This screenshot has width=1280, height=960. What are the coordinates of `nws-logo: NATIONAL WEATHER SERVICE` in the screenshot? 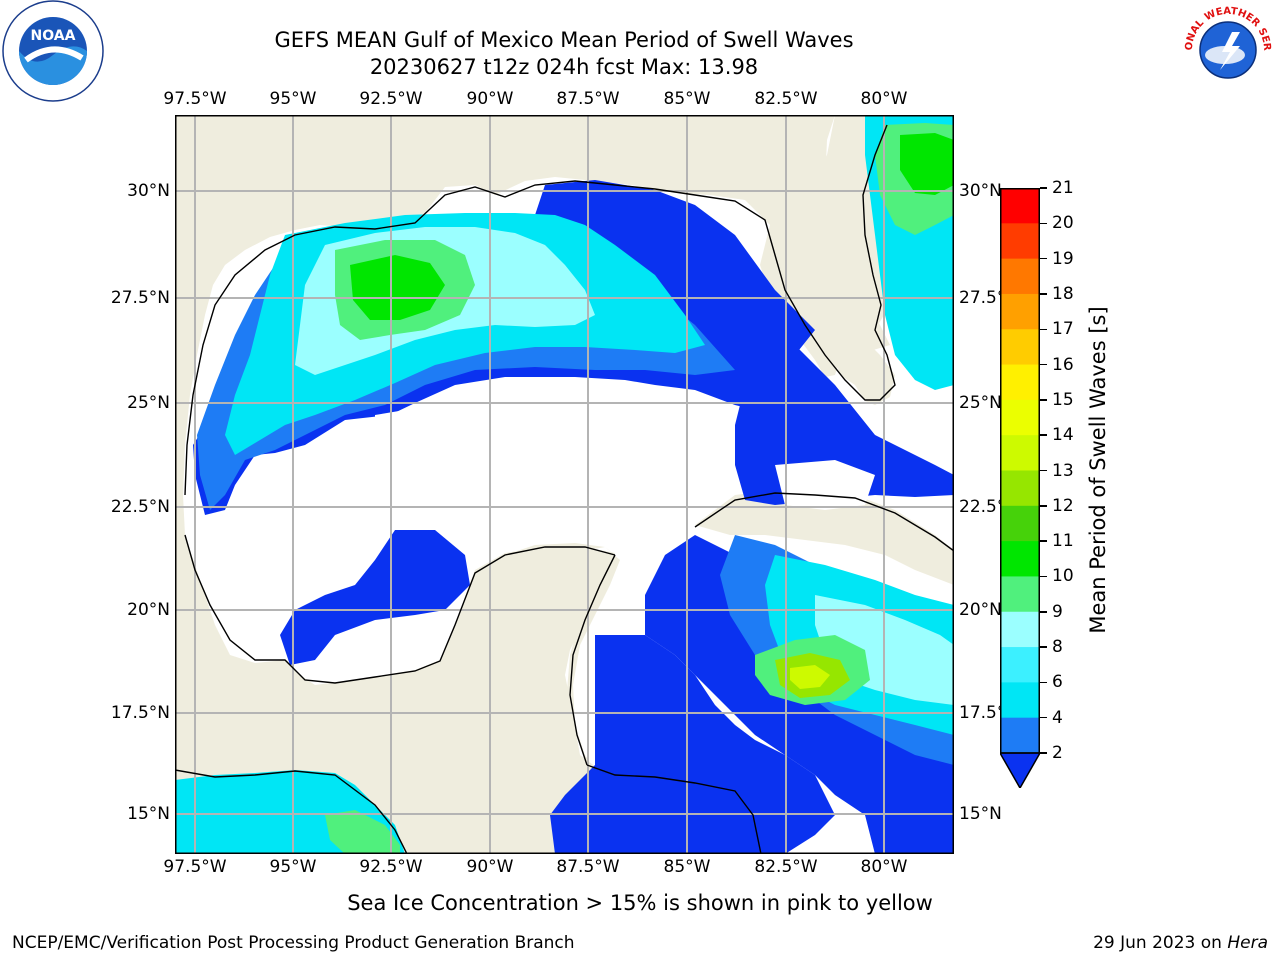 It's located at (1227, 49).